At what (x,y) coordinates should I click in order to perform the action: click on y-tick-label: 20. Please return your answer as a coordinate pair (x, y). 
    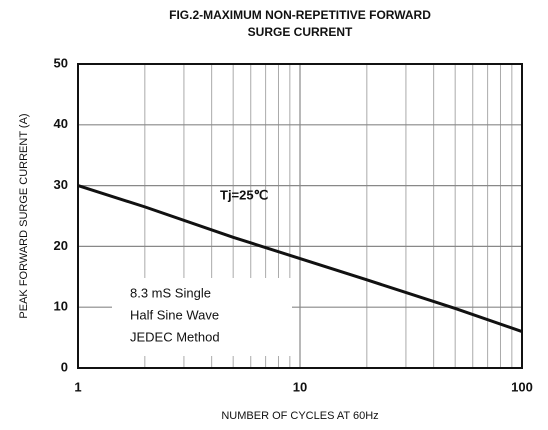
    Looking at the image, I should click on (61, 245).